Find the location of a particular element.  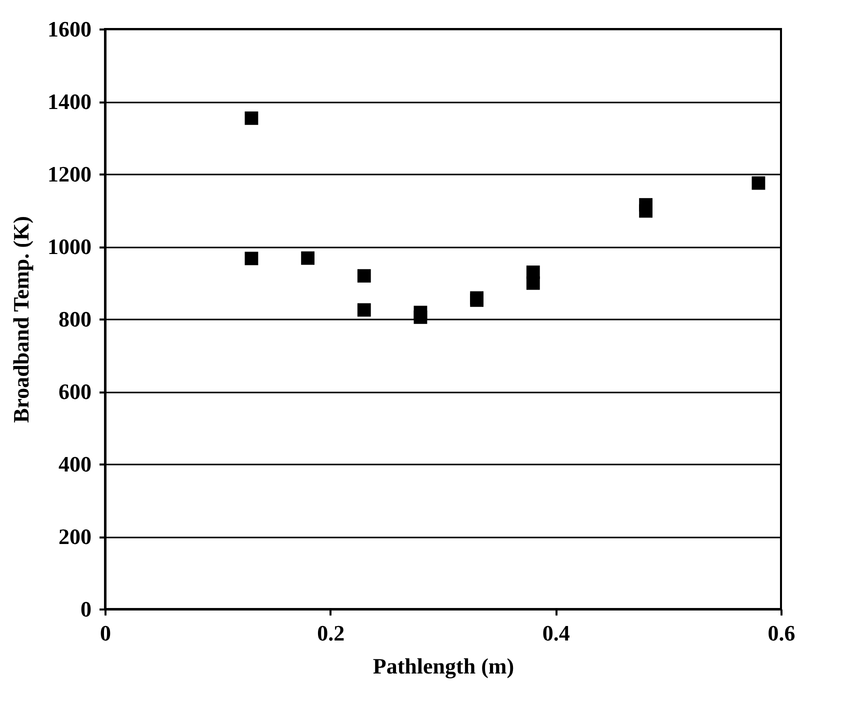

y-tick-label: 600 is located at coordinates (75, 391).